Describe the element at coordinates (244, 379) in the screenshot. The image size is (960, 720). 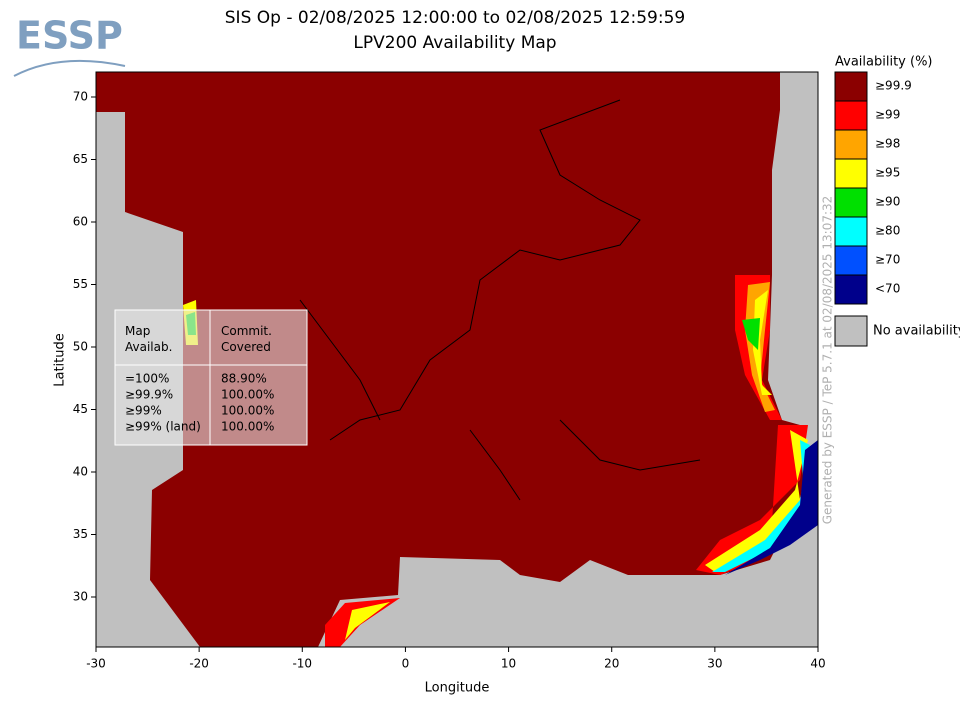
I see `table-cell: 88.90%` at that location.